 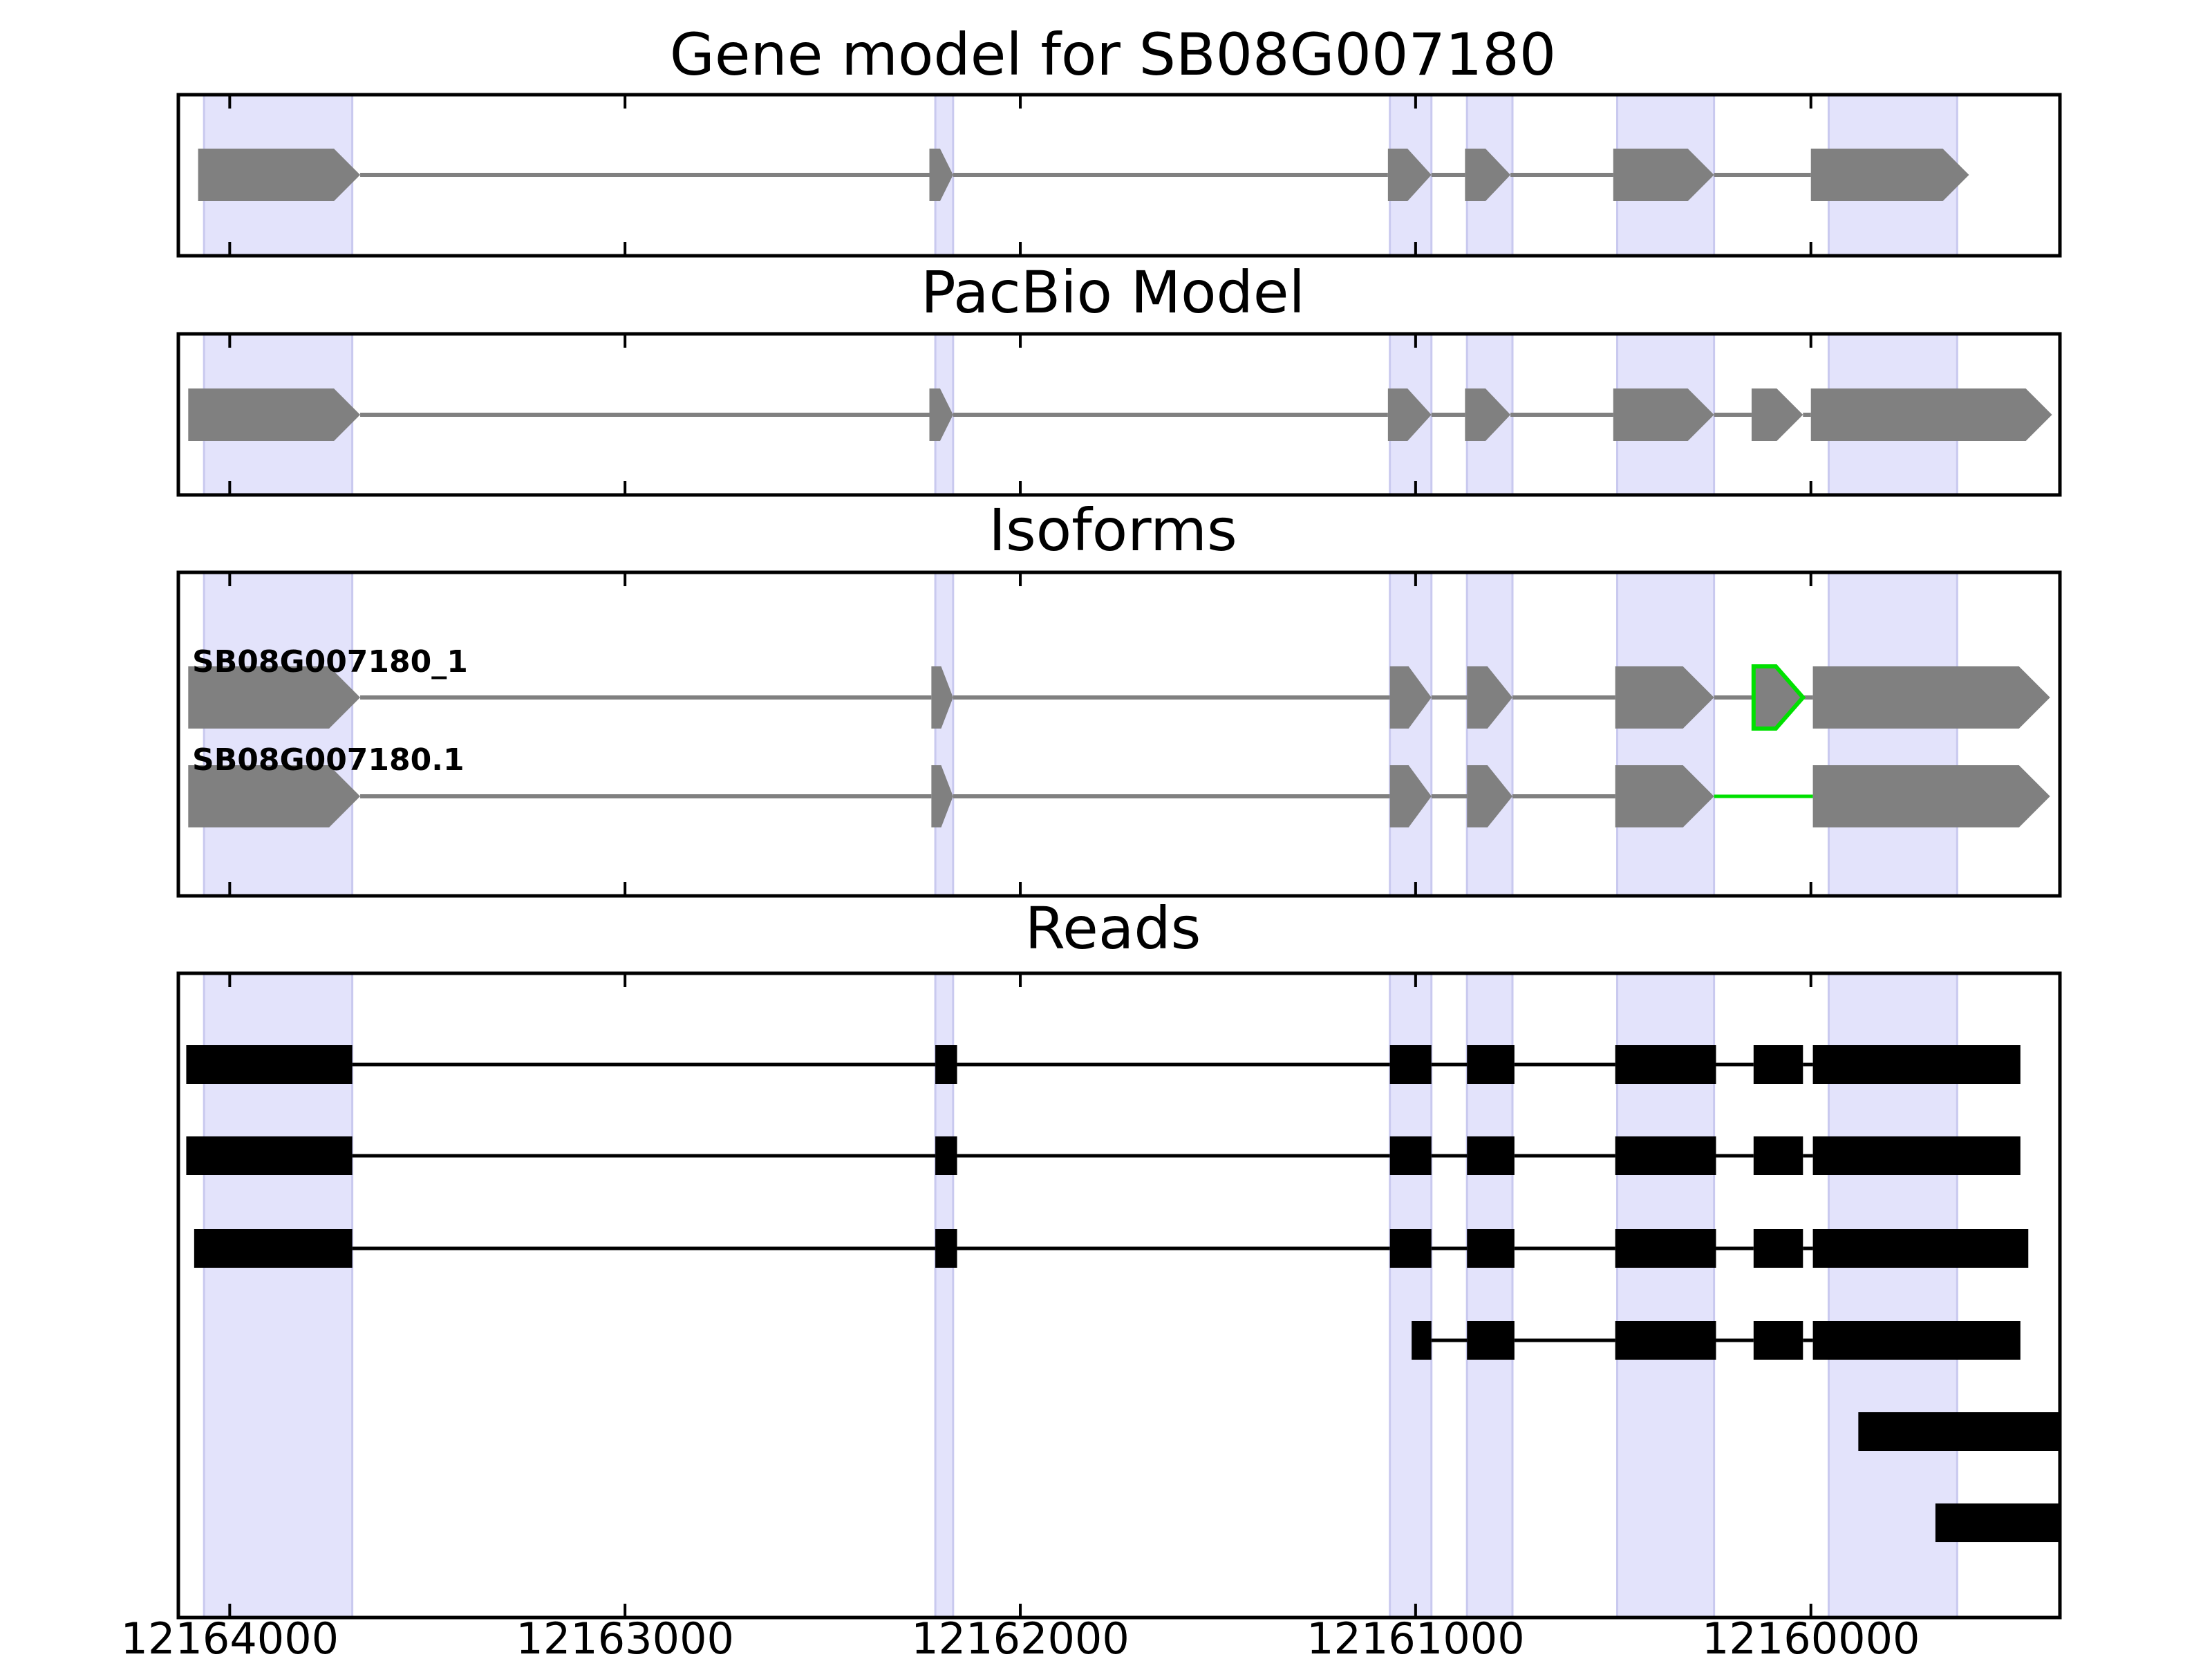 What do you see at coordinates (1119, 746) in the screenshot?
I see `isoform-tracks` at bounding box center [1119, 746].